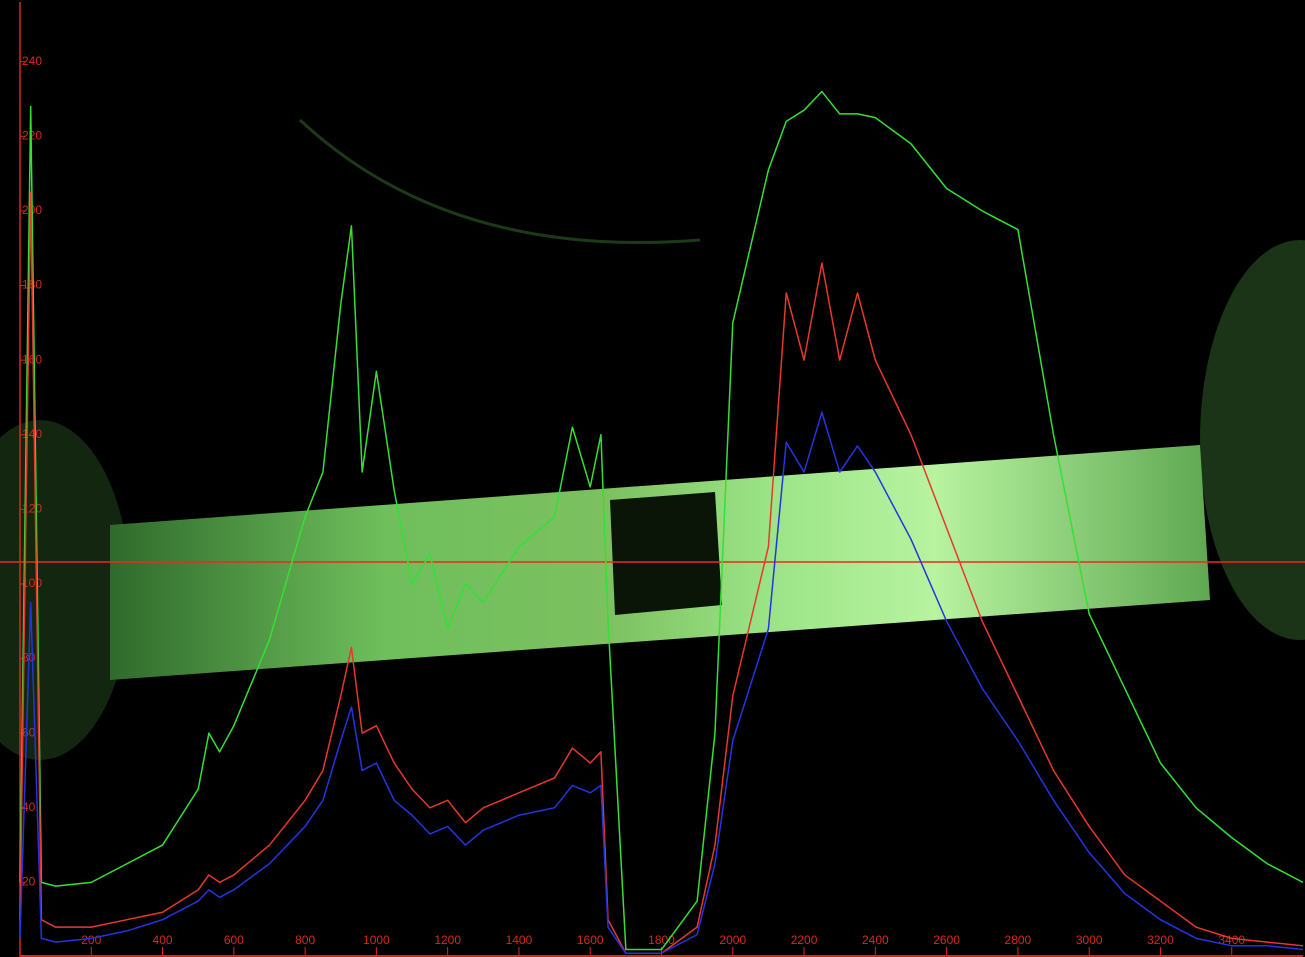  I want to click on x-tick-label: 2000, so click(732, 940).